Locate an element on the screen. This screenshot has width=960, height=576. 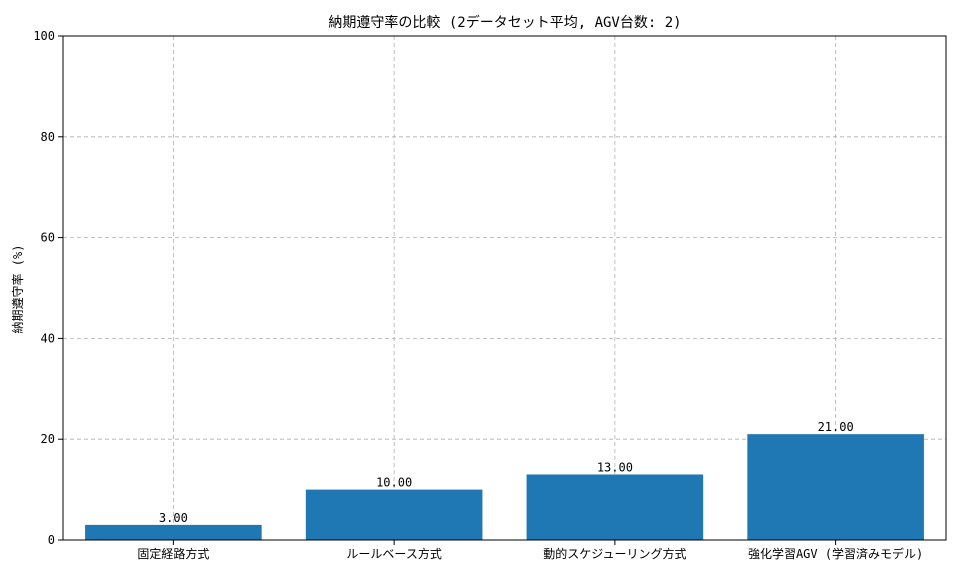
y-tick-label: 100 is located at coordinates (44, 36).